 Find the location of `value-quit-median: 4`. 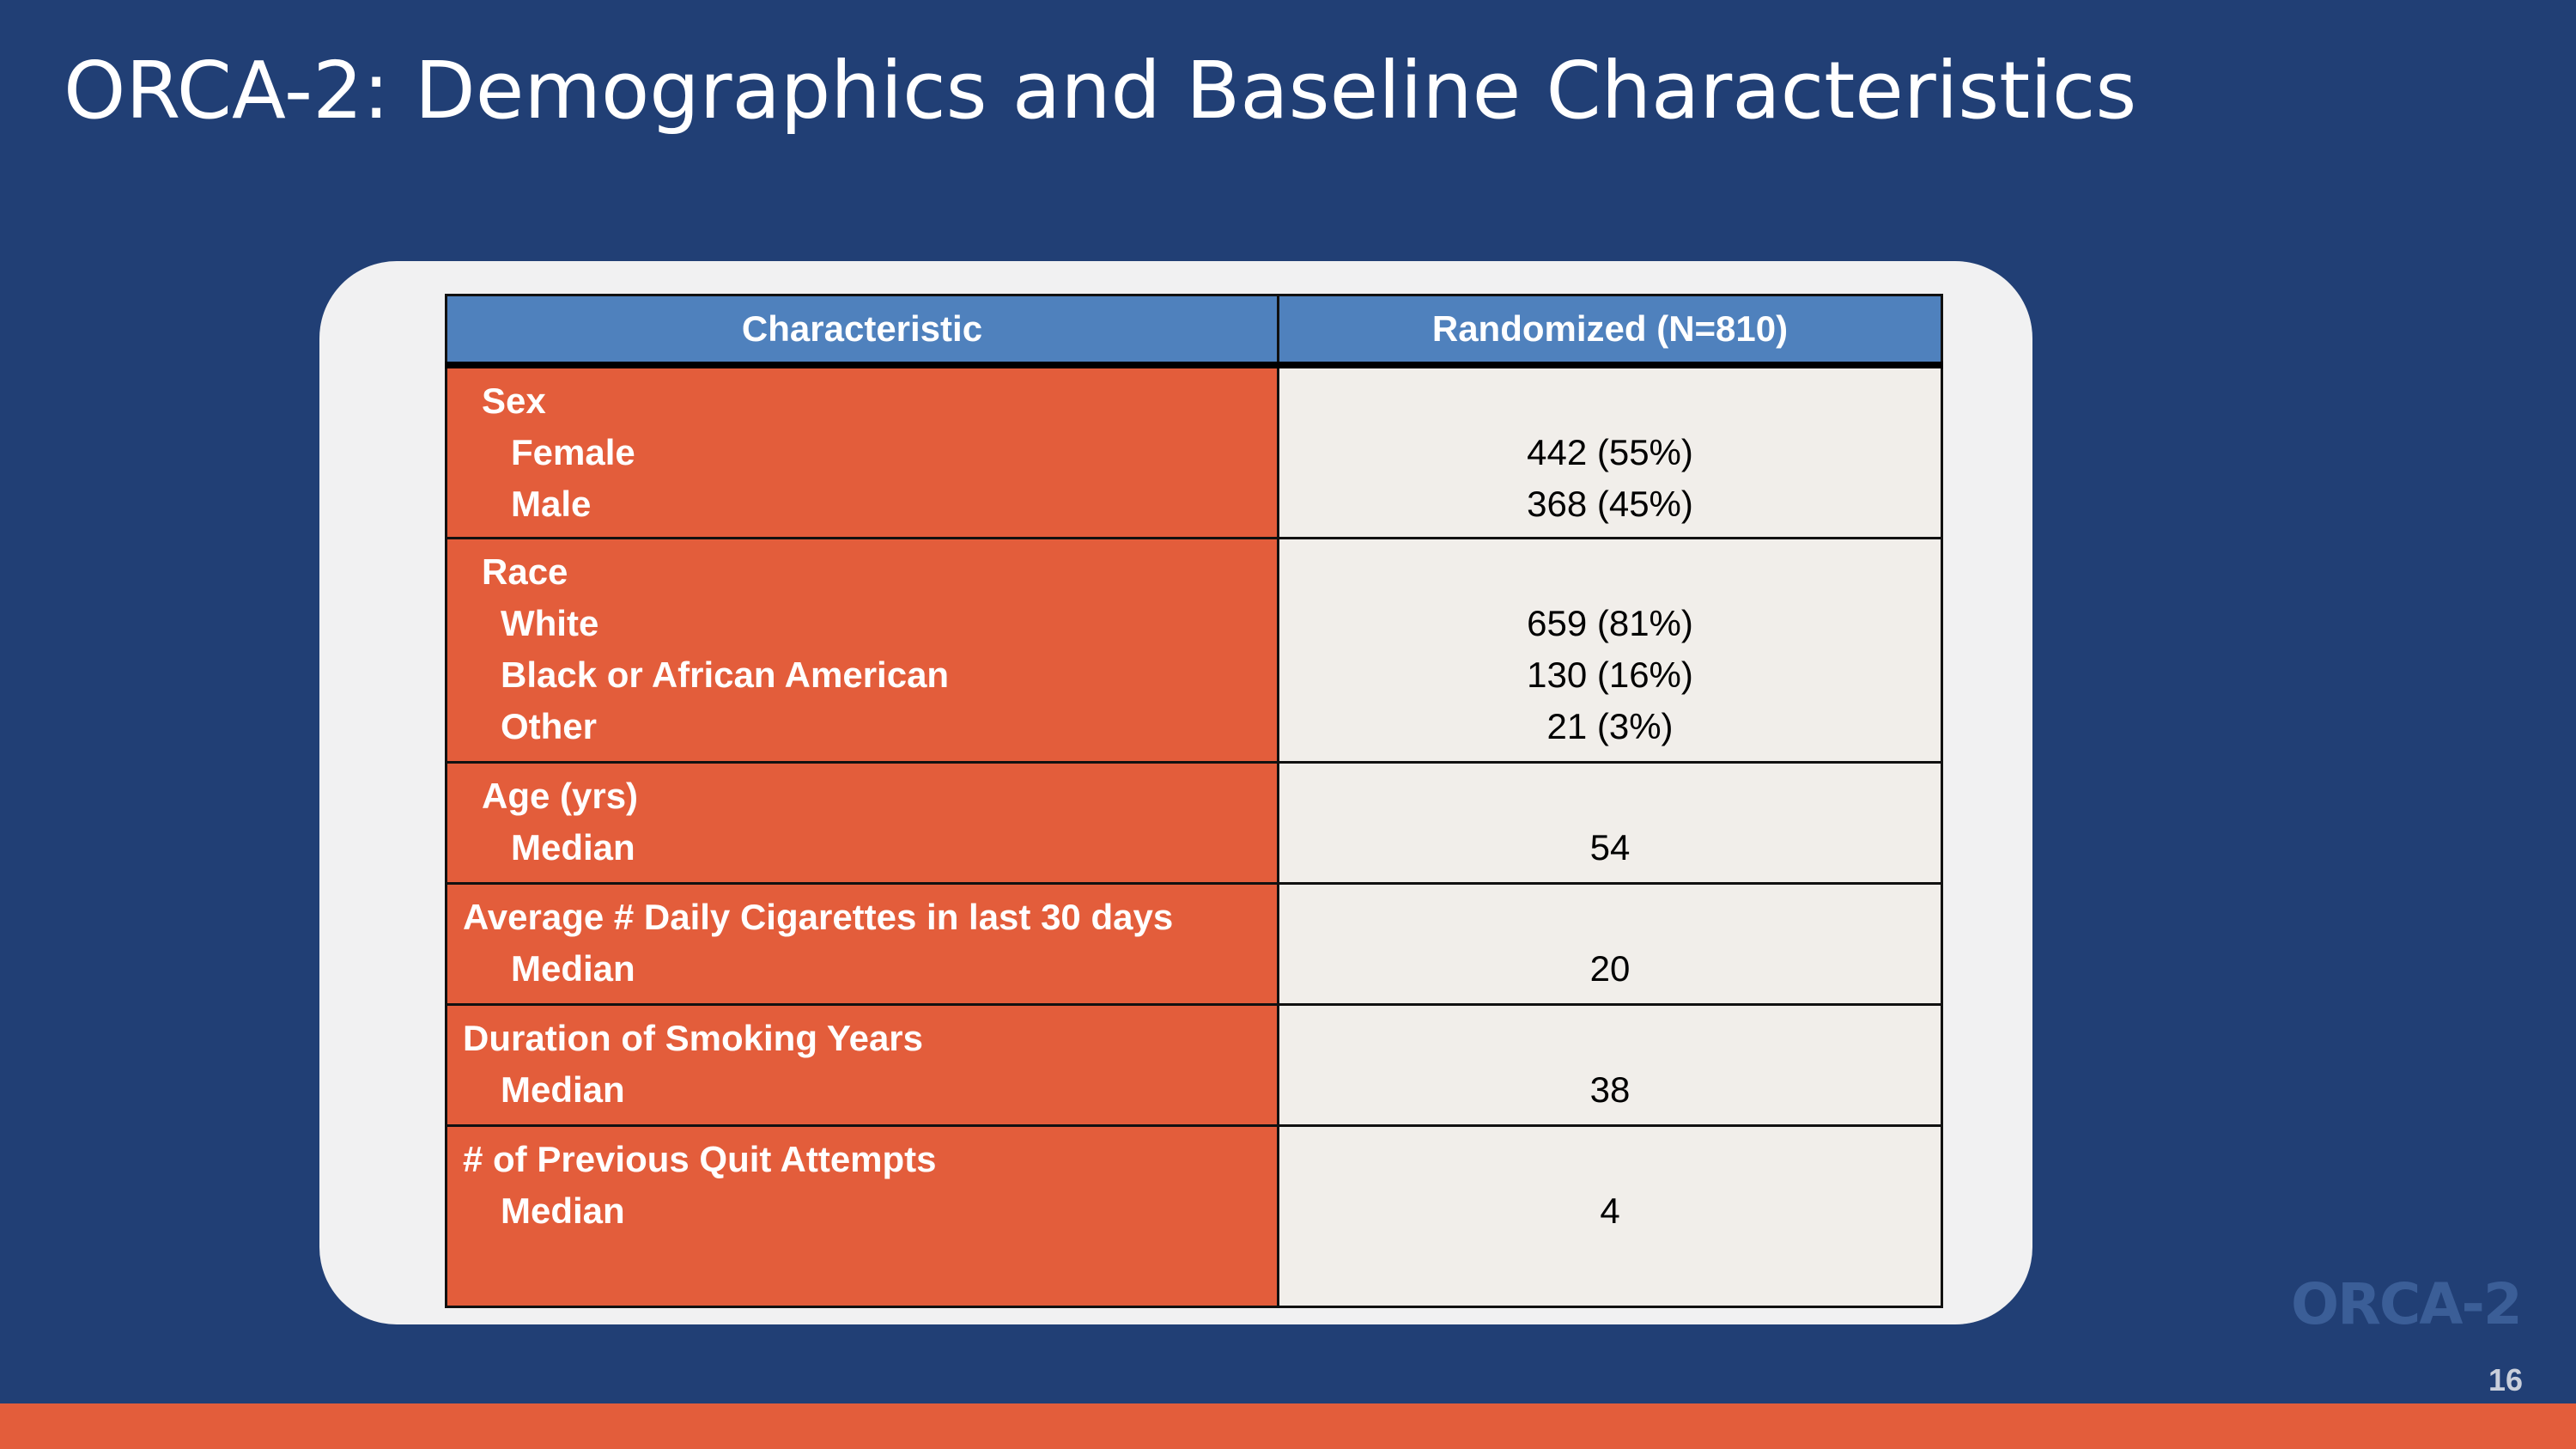

value-quit-median: 4 is located at coordinates (1610, 1210).